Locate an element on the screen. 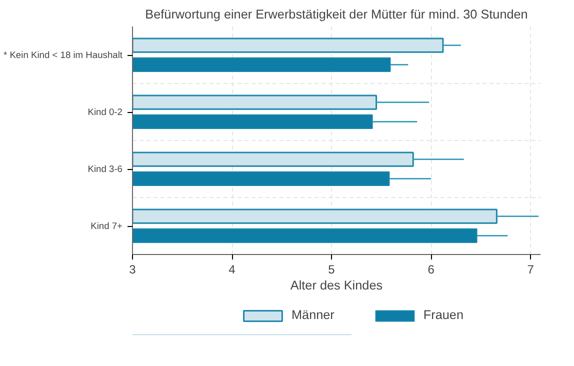  x-tick-label: 6 is located at coordinates (431, 269).